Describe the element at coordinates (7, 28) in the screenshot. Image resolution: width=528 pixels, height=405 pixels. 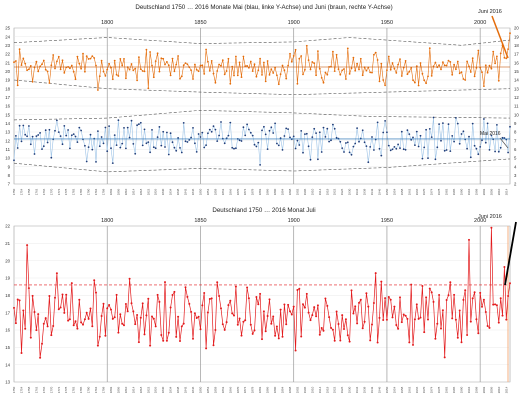
I see `tick-label: 25` at that location.